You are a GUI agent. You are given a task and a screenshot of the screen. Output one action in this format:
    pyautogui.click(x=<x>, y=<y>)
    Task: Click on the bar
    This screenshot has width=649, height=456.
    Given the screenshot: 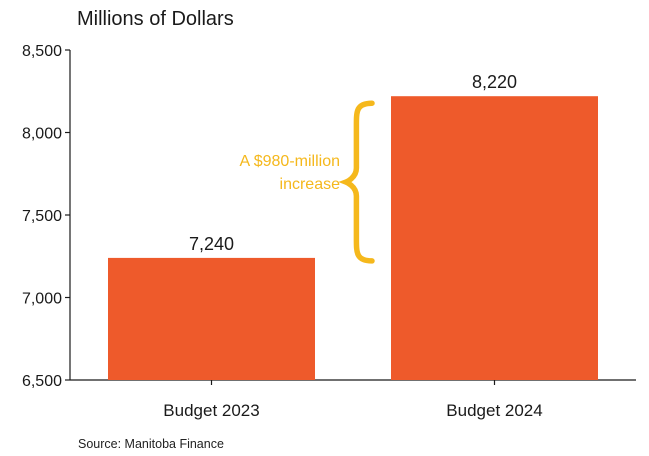 What is the action you would take?
    pyautogui.click(x=211, y=318)
    